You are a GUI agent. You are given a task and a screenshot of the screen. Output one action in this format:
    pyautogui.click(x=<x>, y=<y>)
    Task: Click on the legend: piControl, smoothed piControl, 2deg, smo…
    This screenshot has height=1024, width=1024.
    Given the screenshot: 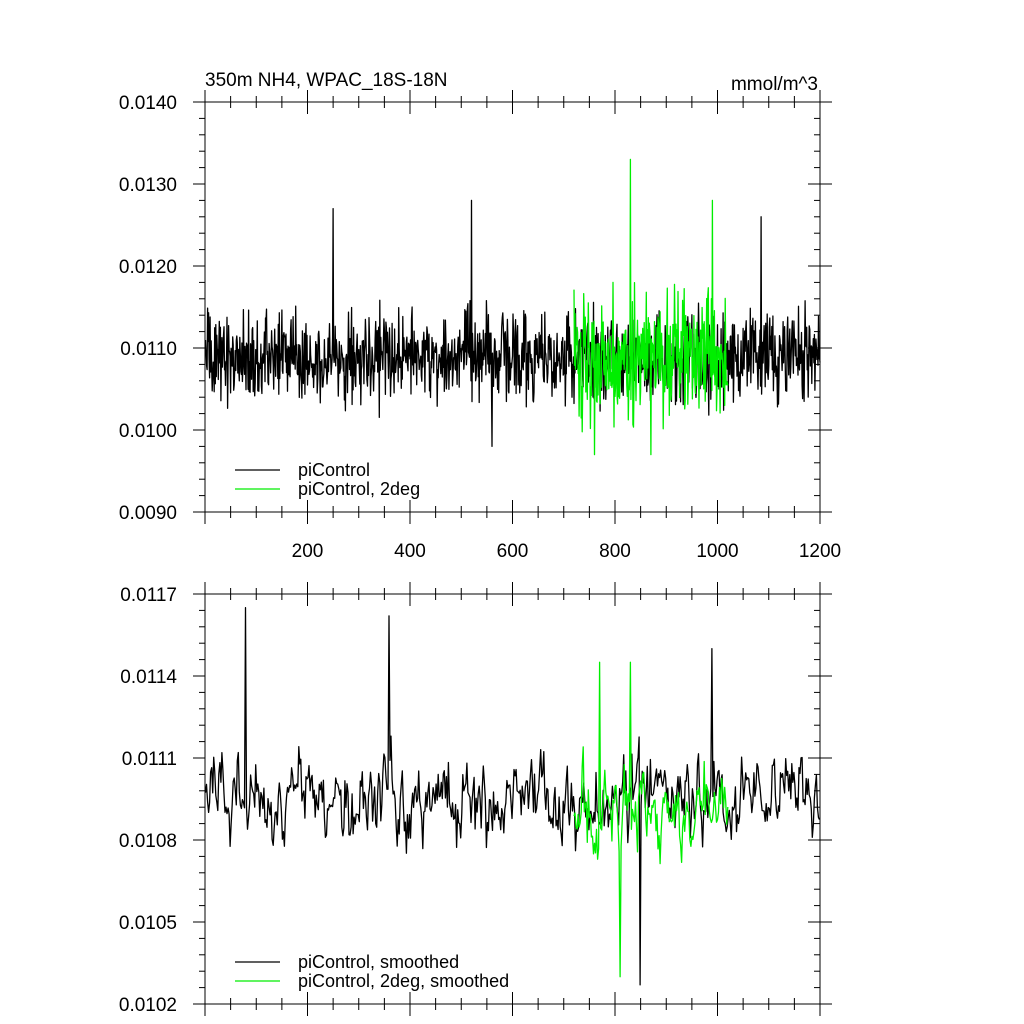 What is the action you would take?
    pyautogui.click(x=372, y=971)
    